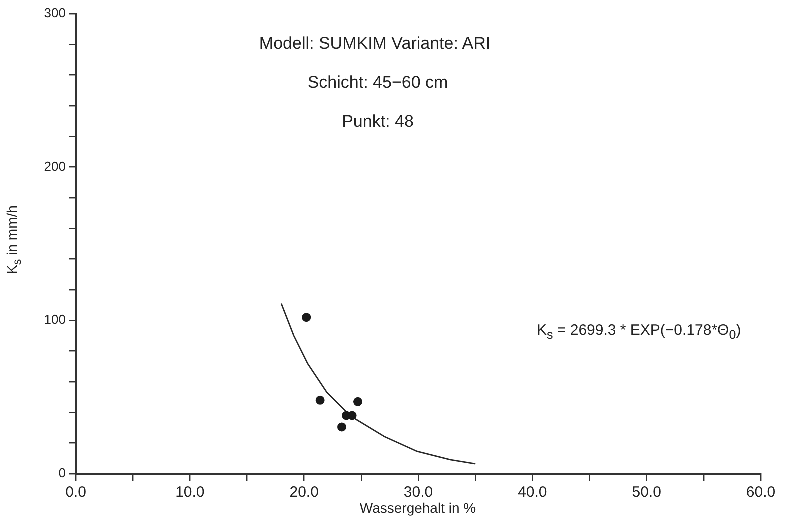  Describe the element at coordinates (647, 493) in the screenshot. I see `x-tick-label: 50.0` at that location.